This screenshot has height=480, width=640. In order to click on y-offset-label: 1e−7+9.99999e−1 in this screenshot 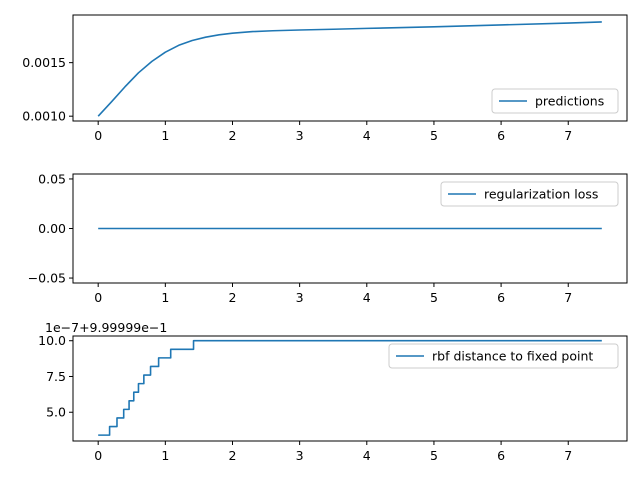, I will do `click(106, 327)`.